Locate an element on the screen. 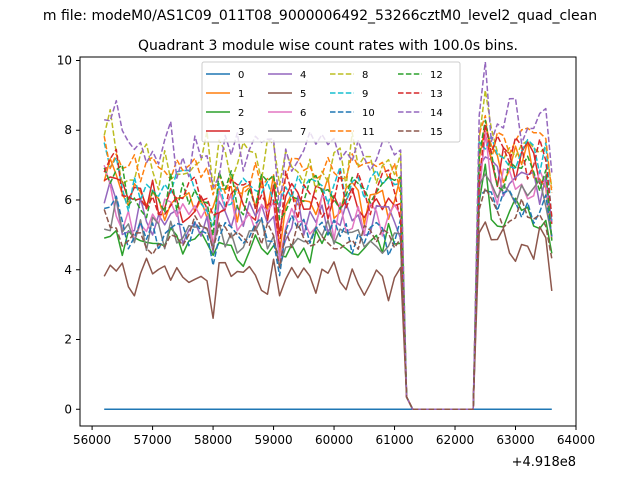 Image resolution: width=640 pixels, height=480 pixels. x-tick-label: 63000 is located at coordinates (515, 440).